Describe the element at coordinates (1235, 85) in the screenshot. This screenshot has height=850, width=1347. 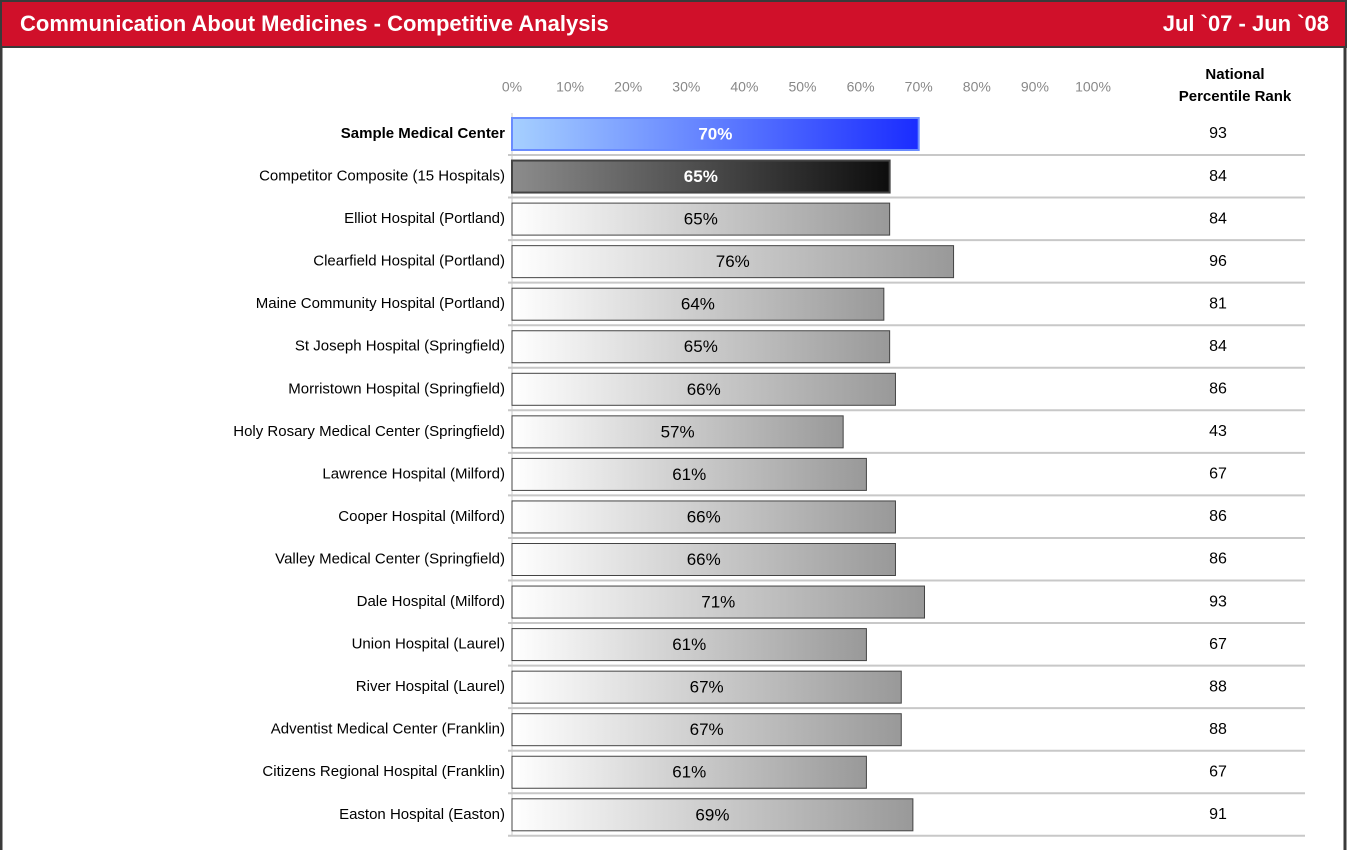
I see `rank-header: National Percentile Rank` at that location.